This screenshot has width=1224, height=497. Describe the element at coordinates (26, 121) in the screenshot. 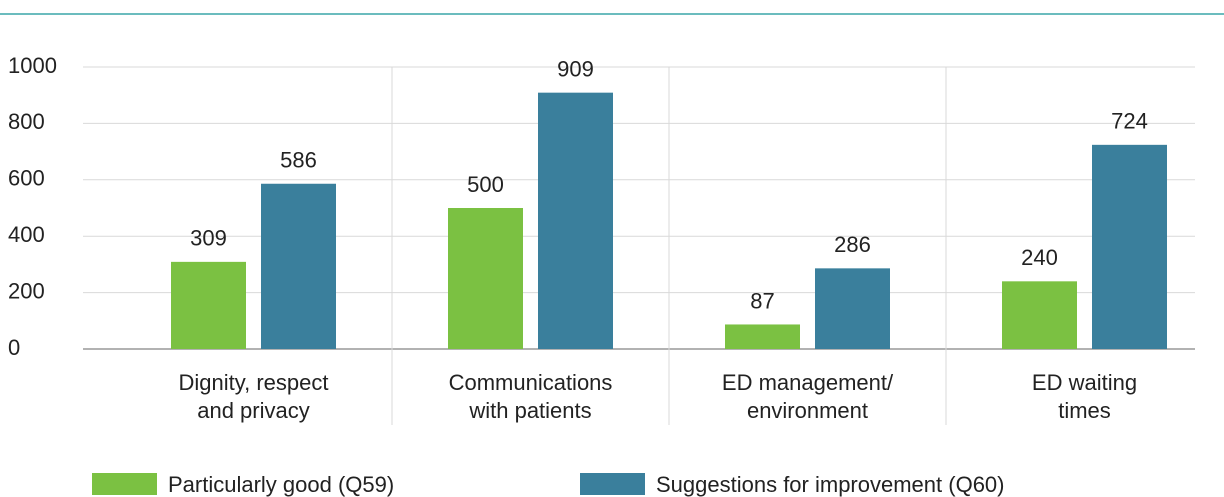

I see `y-tick-label: 800` at that location.